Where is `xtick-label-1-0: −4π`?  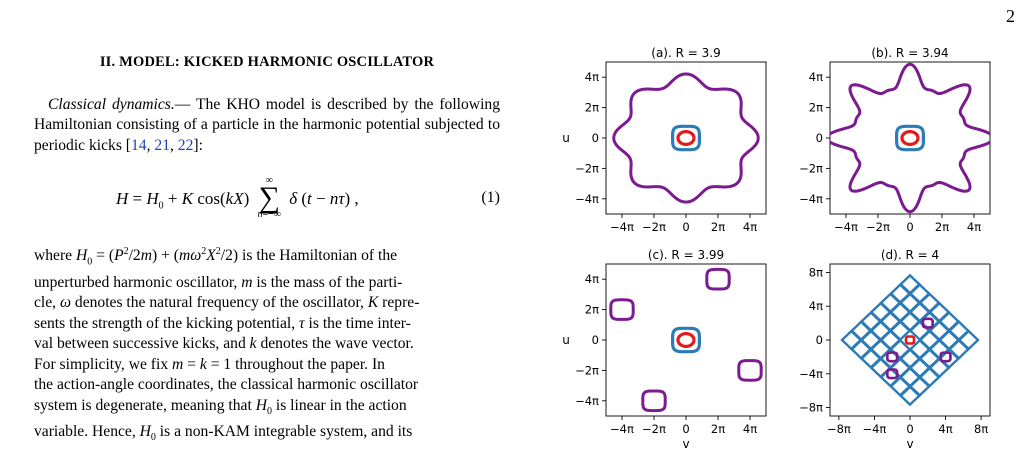
xtick-label-1-0: −4π is located at coordinates (846, 227).